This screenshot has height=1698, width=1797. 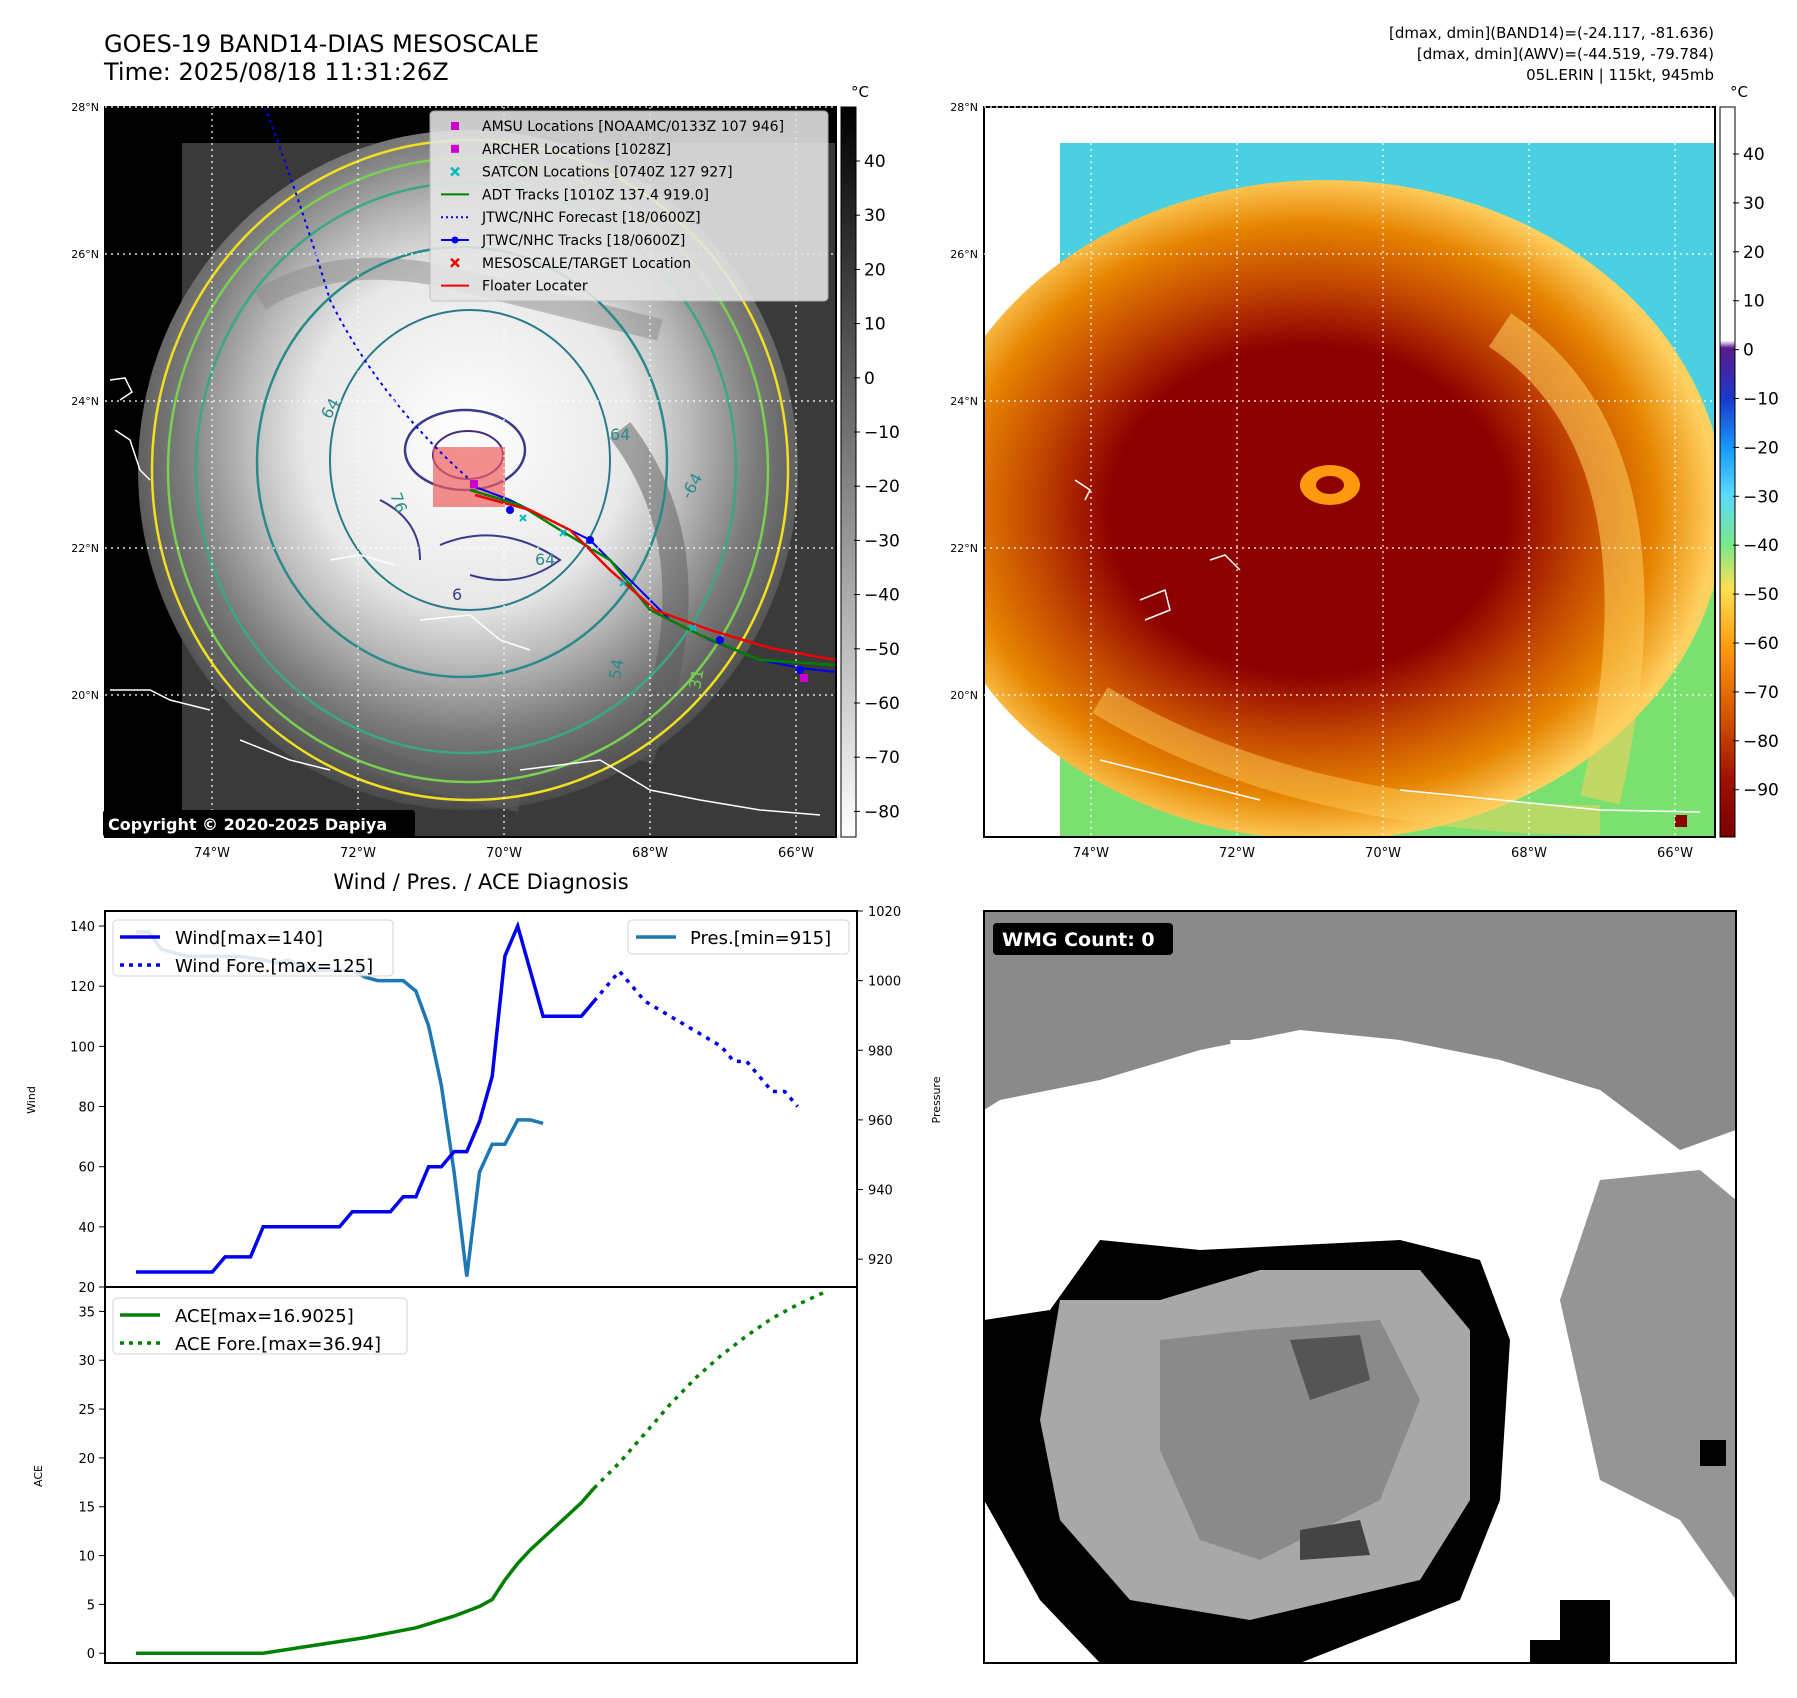 I want to click on colorbar-tick-label: −30, so click(x=882, y=541).